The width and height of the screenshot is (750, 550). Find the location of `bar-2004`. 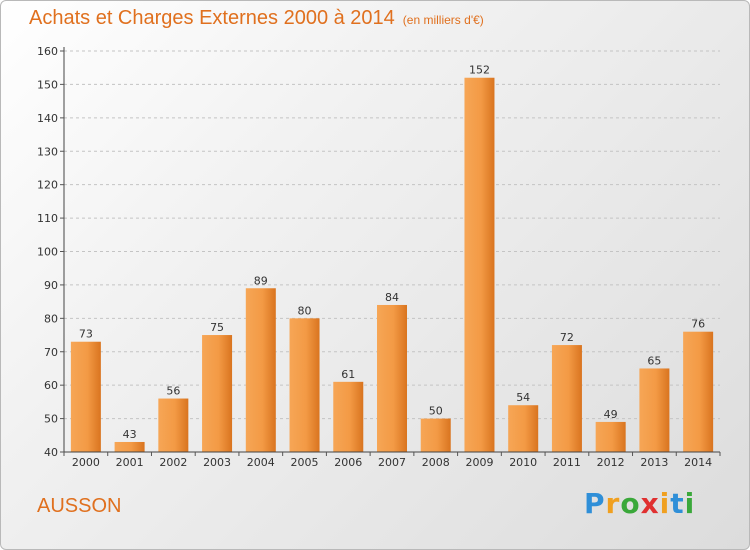

bar-2004 is located at coordinates (260, 370).